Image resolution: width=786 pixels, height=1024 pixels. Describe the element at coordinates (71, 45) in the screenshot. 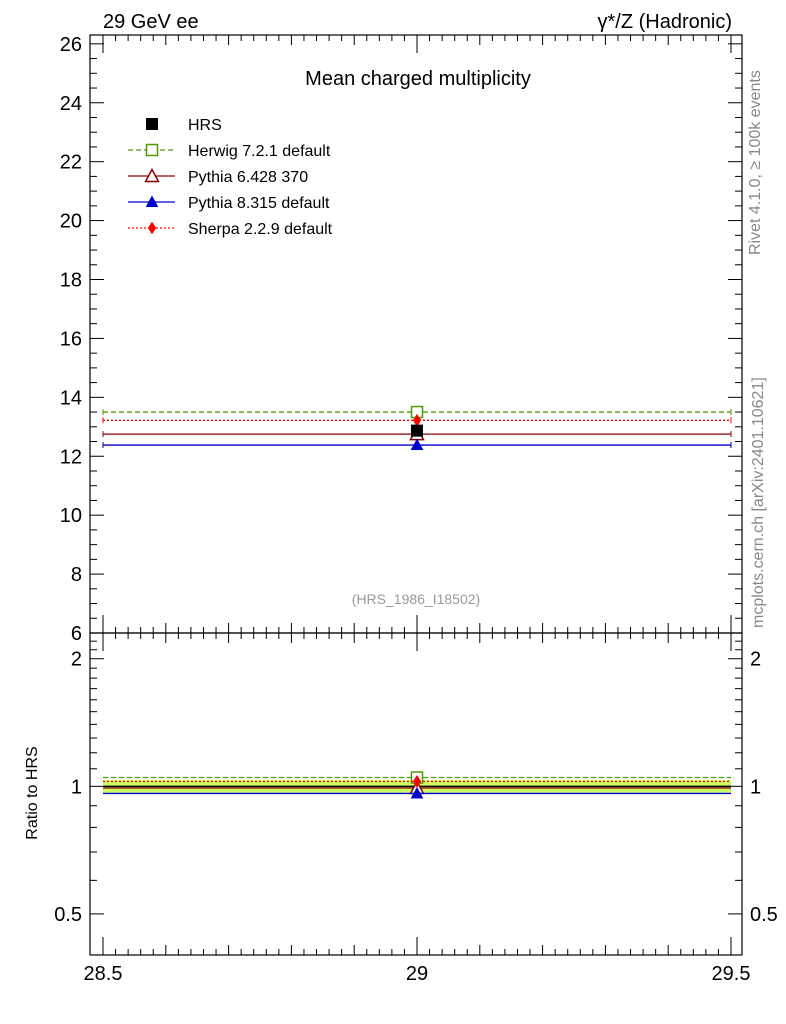

I see `main-y-tick-label: 26` at that location.